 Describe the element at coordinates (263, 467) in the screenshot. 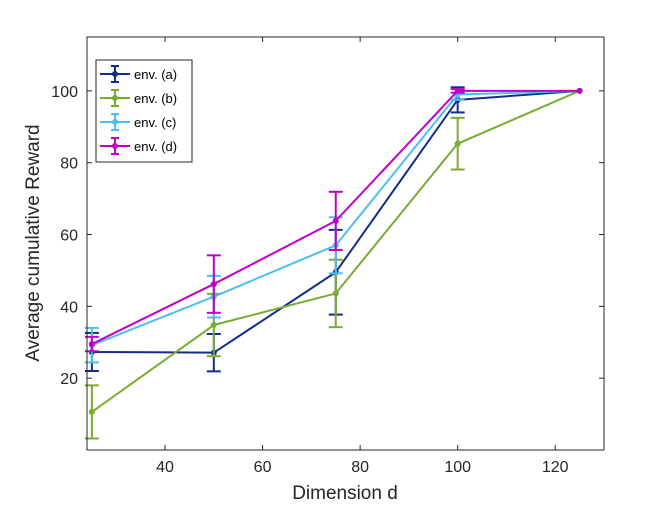

I see `x-tick-label-60: 60` at that location.